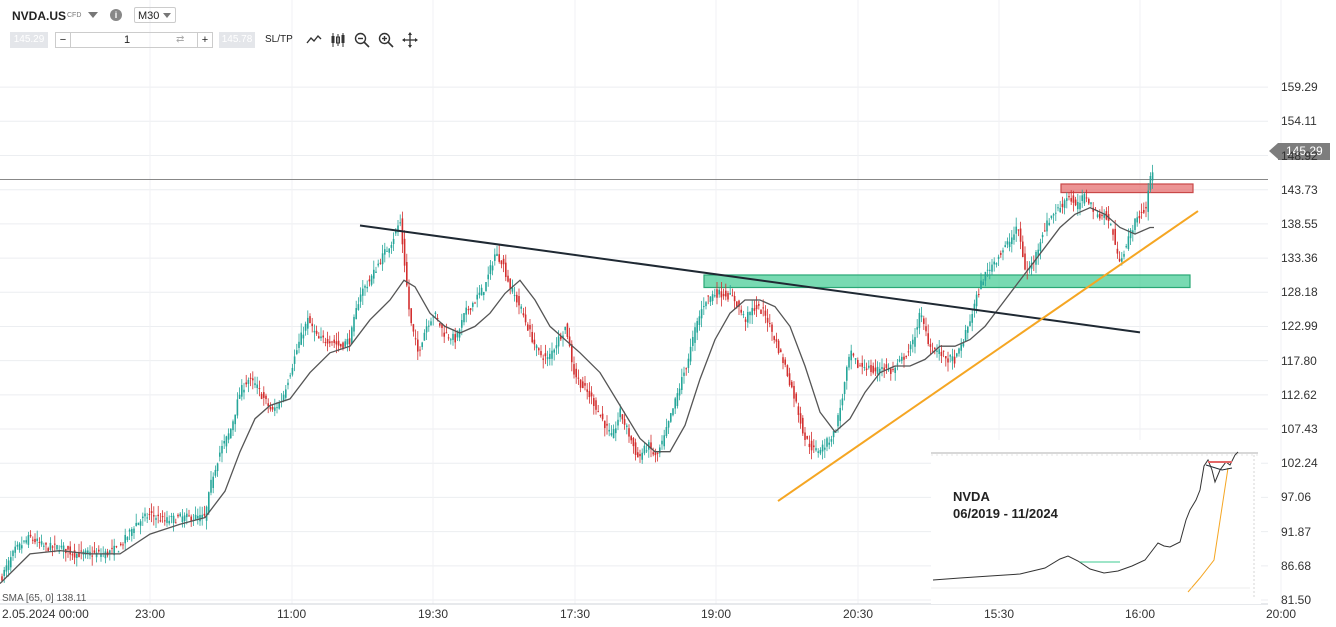  I want to click on zoom-out-icon, so click(362, 40).